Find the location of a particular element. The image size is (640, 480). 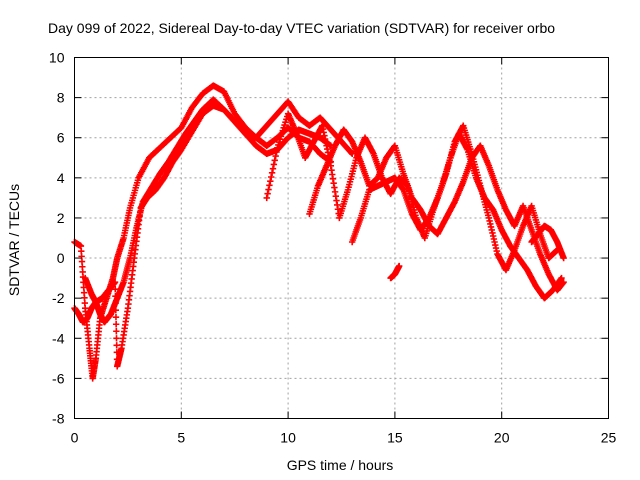

series-trace-f is located at coordinates (454, 198).